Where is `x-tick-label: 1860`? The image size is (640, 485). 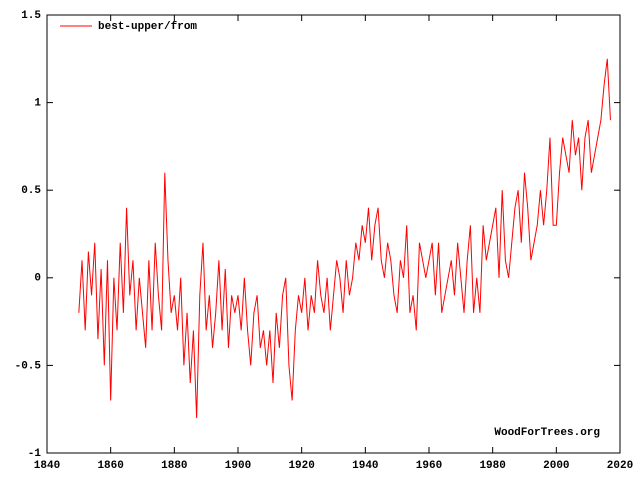
x-tick-label: 1860 is located at coordinates (110, 466).